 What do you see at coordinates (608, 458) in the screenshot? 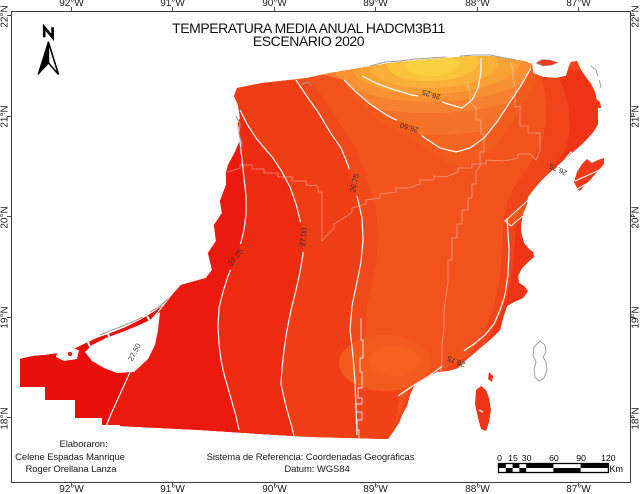
I see `svg-text: 120` at bounding box center [608, 458].